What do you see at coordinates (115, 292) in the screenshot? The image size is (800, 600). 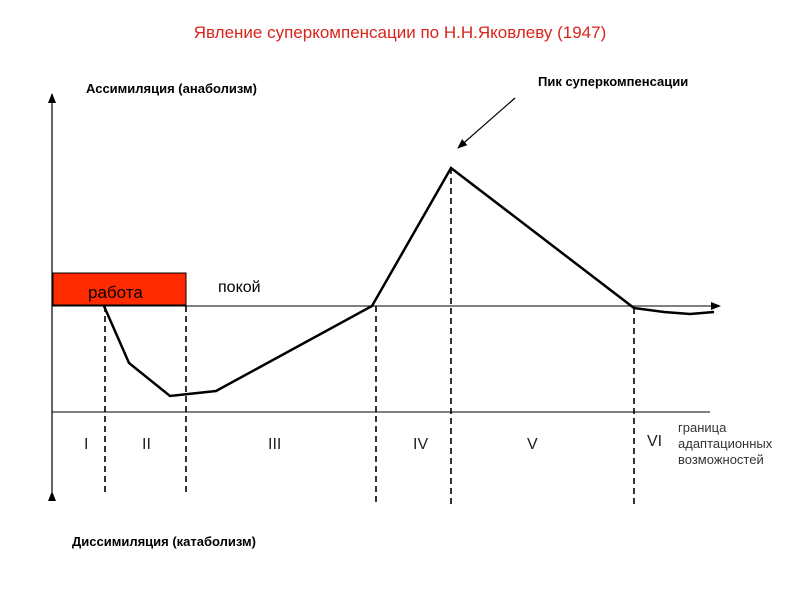 I see `work-label: работа` at bounding box center [115, 292].